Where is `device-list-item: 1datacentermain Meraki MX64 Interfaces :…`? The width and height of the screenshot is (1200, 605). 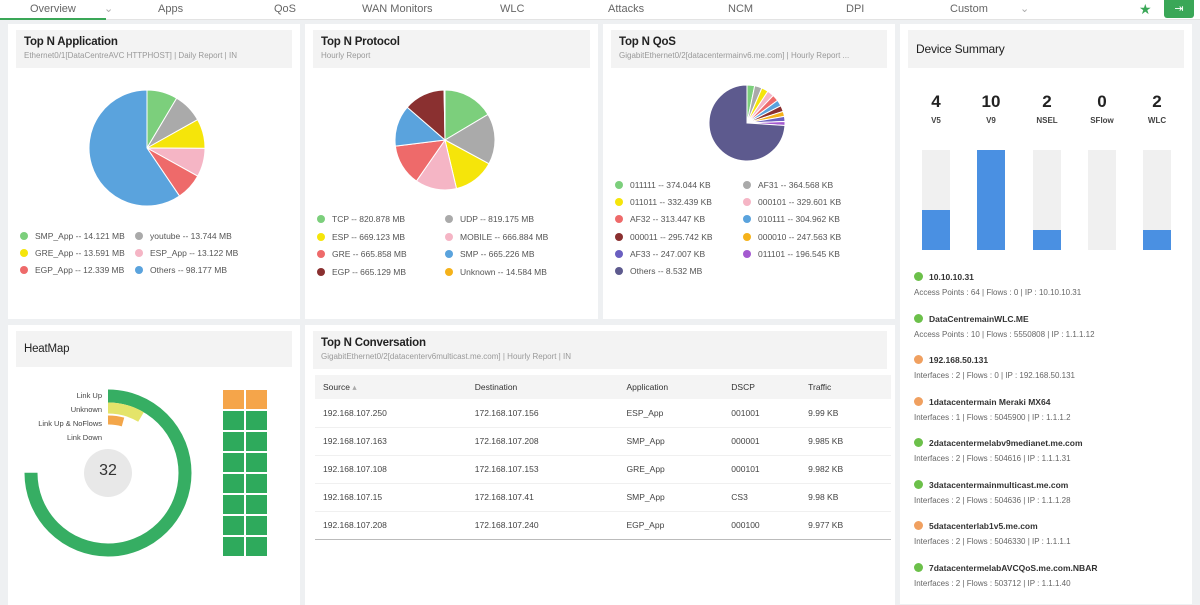
device-list-item: 1datacentermain Meraki MX64 Interfaces :… is located at coordinates (992, 409).